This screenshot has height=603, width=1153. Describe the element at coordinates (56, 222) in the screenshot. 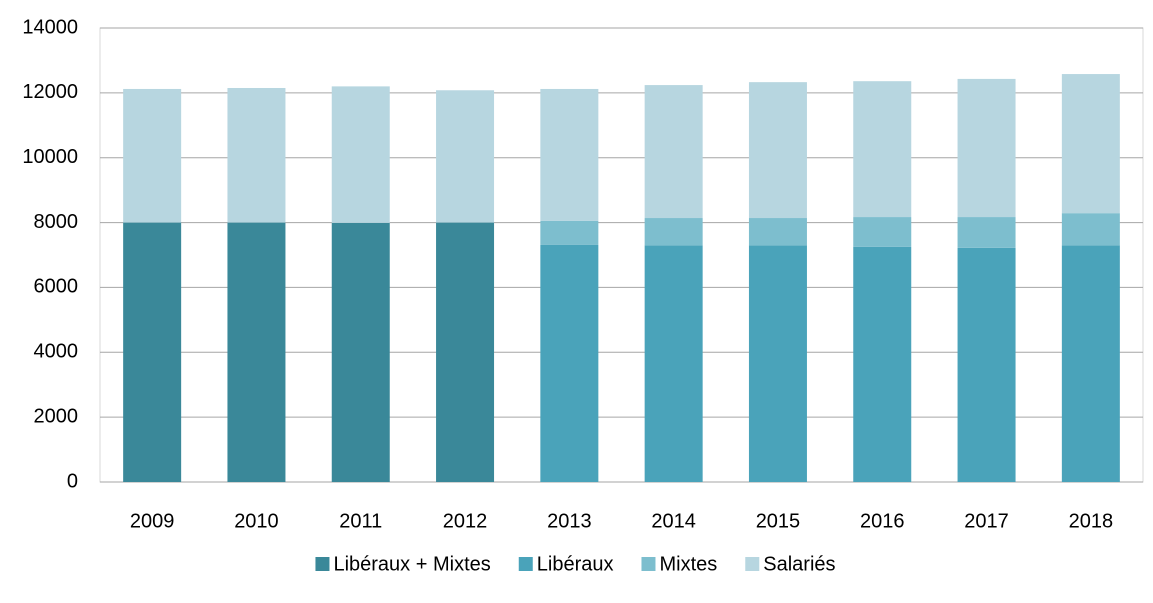

I see `y-tick-label: 8000` at that location.